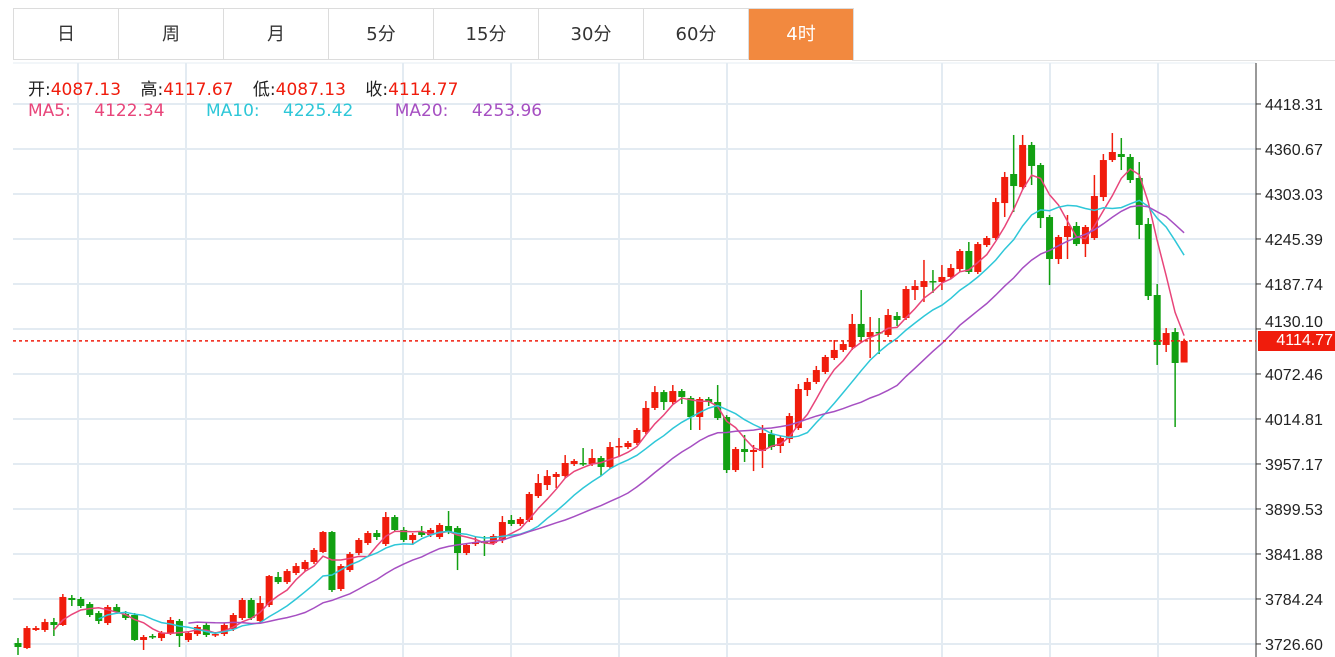  I want to click on low-label: 低:, so click(264, 90).